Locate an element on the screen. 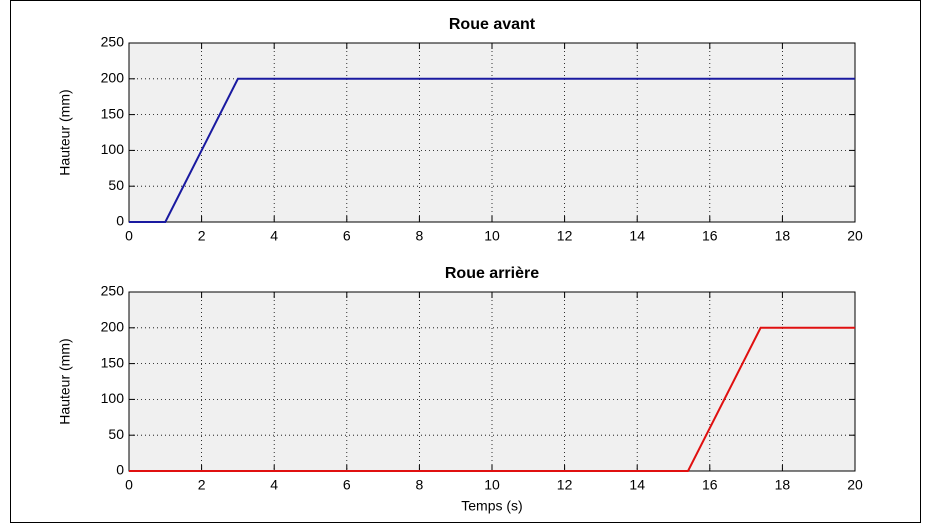  x-axis-label: Temps (s) is located at coordinates (491, 506).